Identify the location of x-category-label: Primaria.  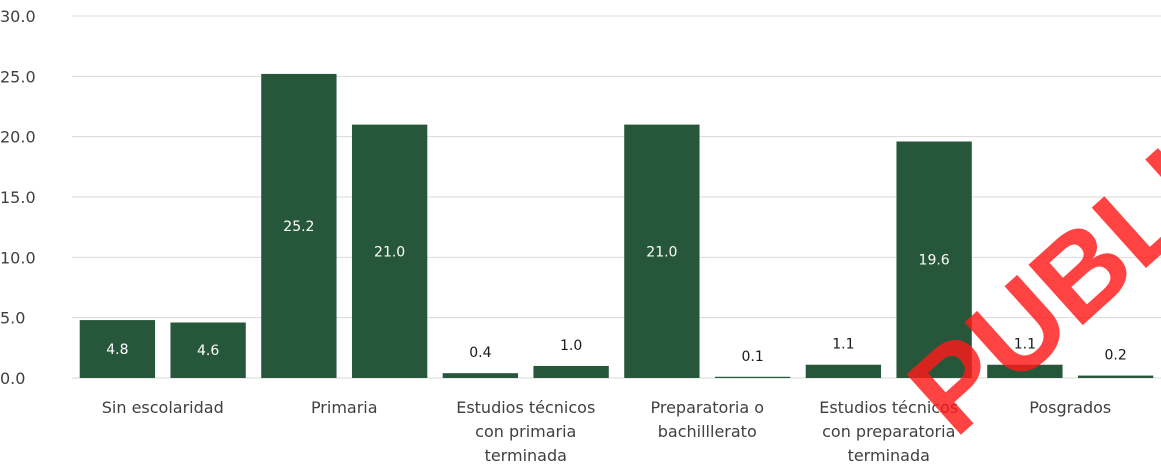
(344, 407).